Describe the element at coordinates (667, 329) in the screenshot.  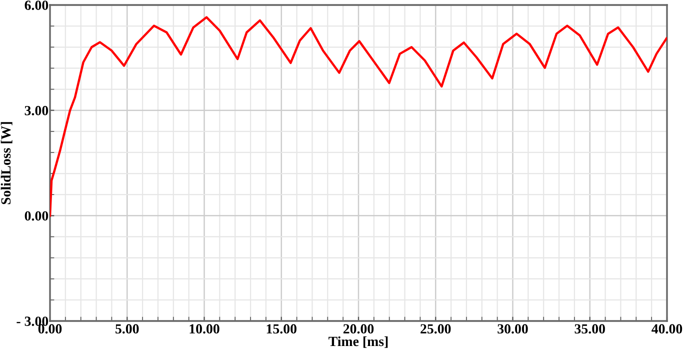
I see `x-tick-label: 40.00` at that location.